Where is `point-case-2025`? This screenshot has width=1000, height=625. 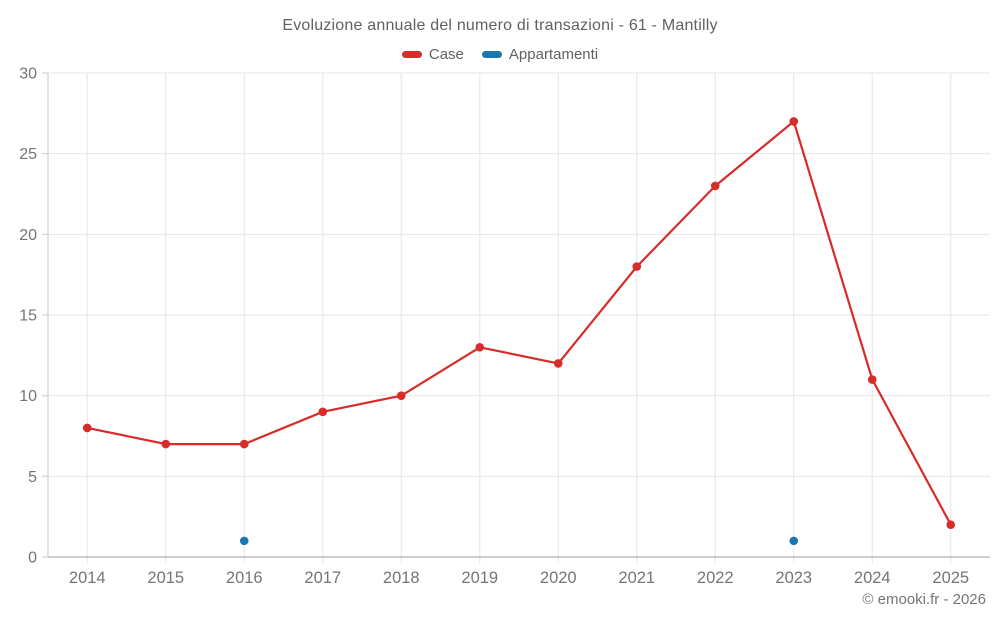 point-case-2025 is located at coordinates (951, 525).